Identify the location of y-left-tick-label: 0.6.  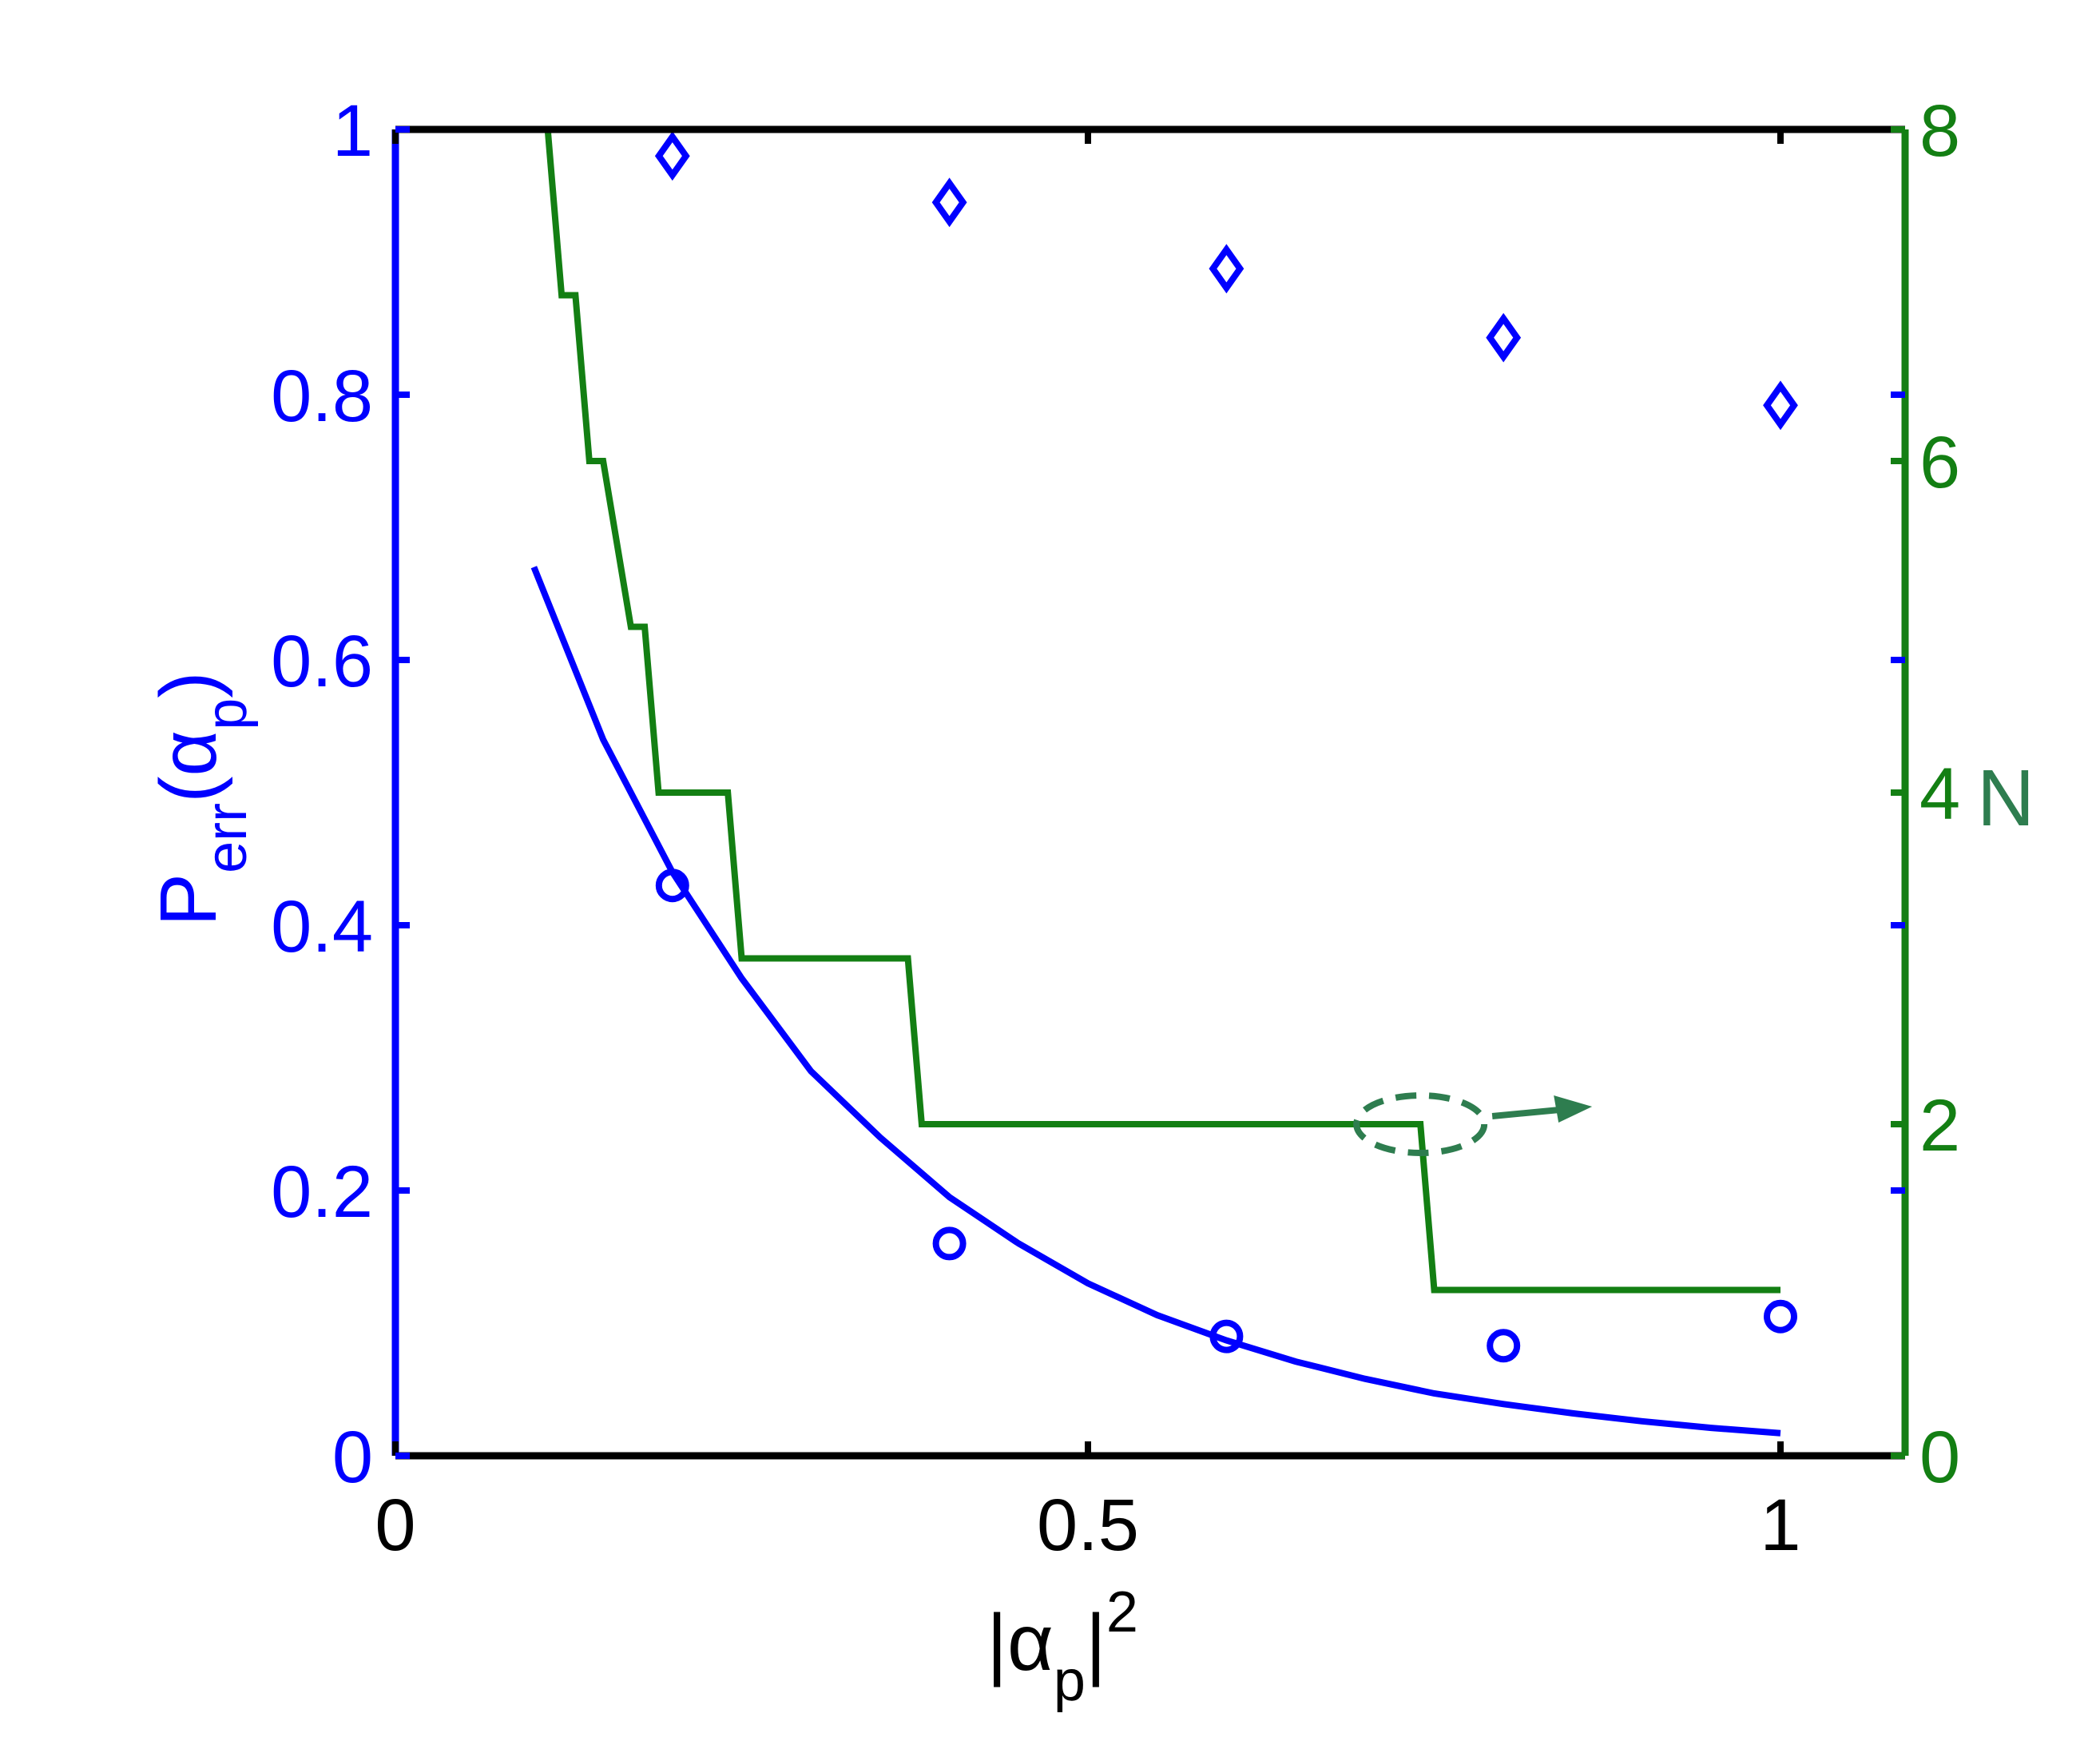
(322, 661).